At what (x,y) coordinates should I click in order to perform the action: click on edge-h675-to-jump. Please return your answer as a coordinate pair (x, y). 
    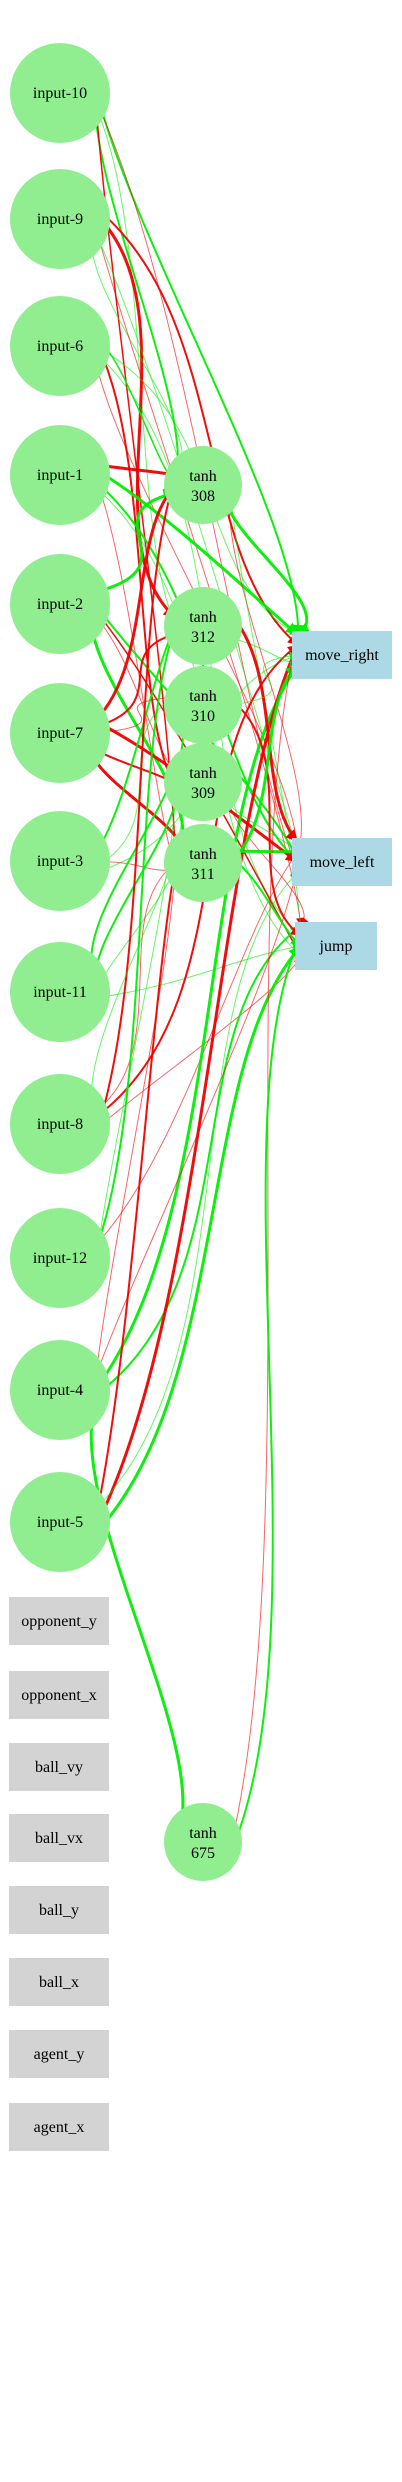
    Looking at the image, I should click on (265, 1395).